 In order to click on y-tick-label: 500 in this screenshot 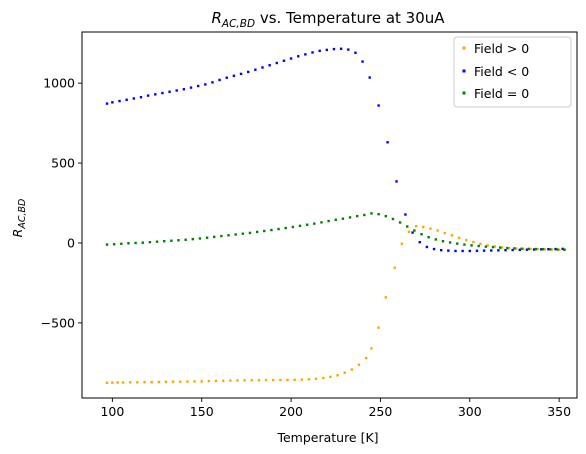, I will do `click(63, 163)`.